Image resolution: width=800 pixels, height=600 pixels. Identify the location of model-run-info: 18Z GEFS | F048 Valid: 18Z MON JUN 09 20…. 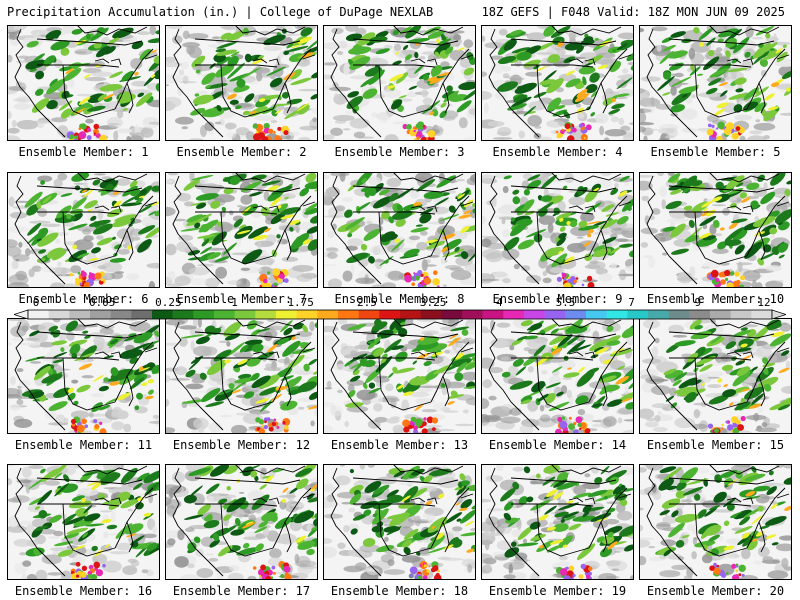
(633, 12).